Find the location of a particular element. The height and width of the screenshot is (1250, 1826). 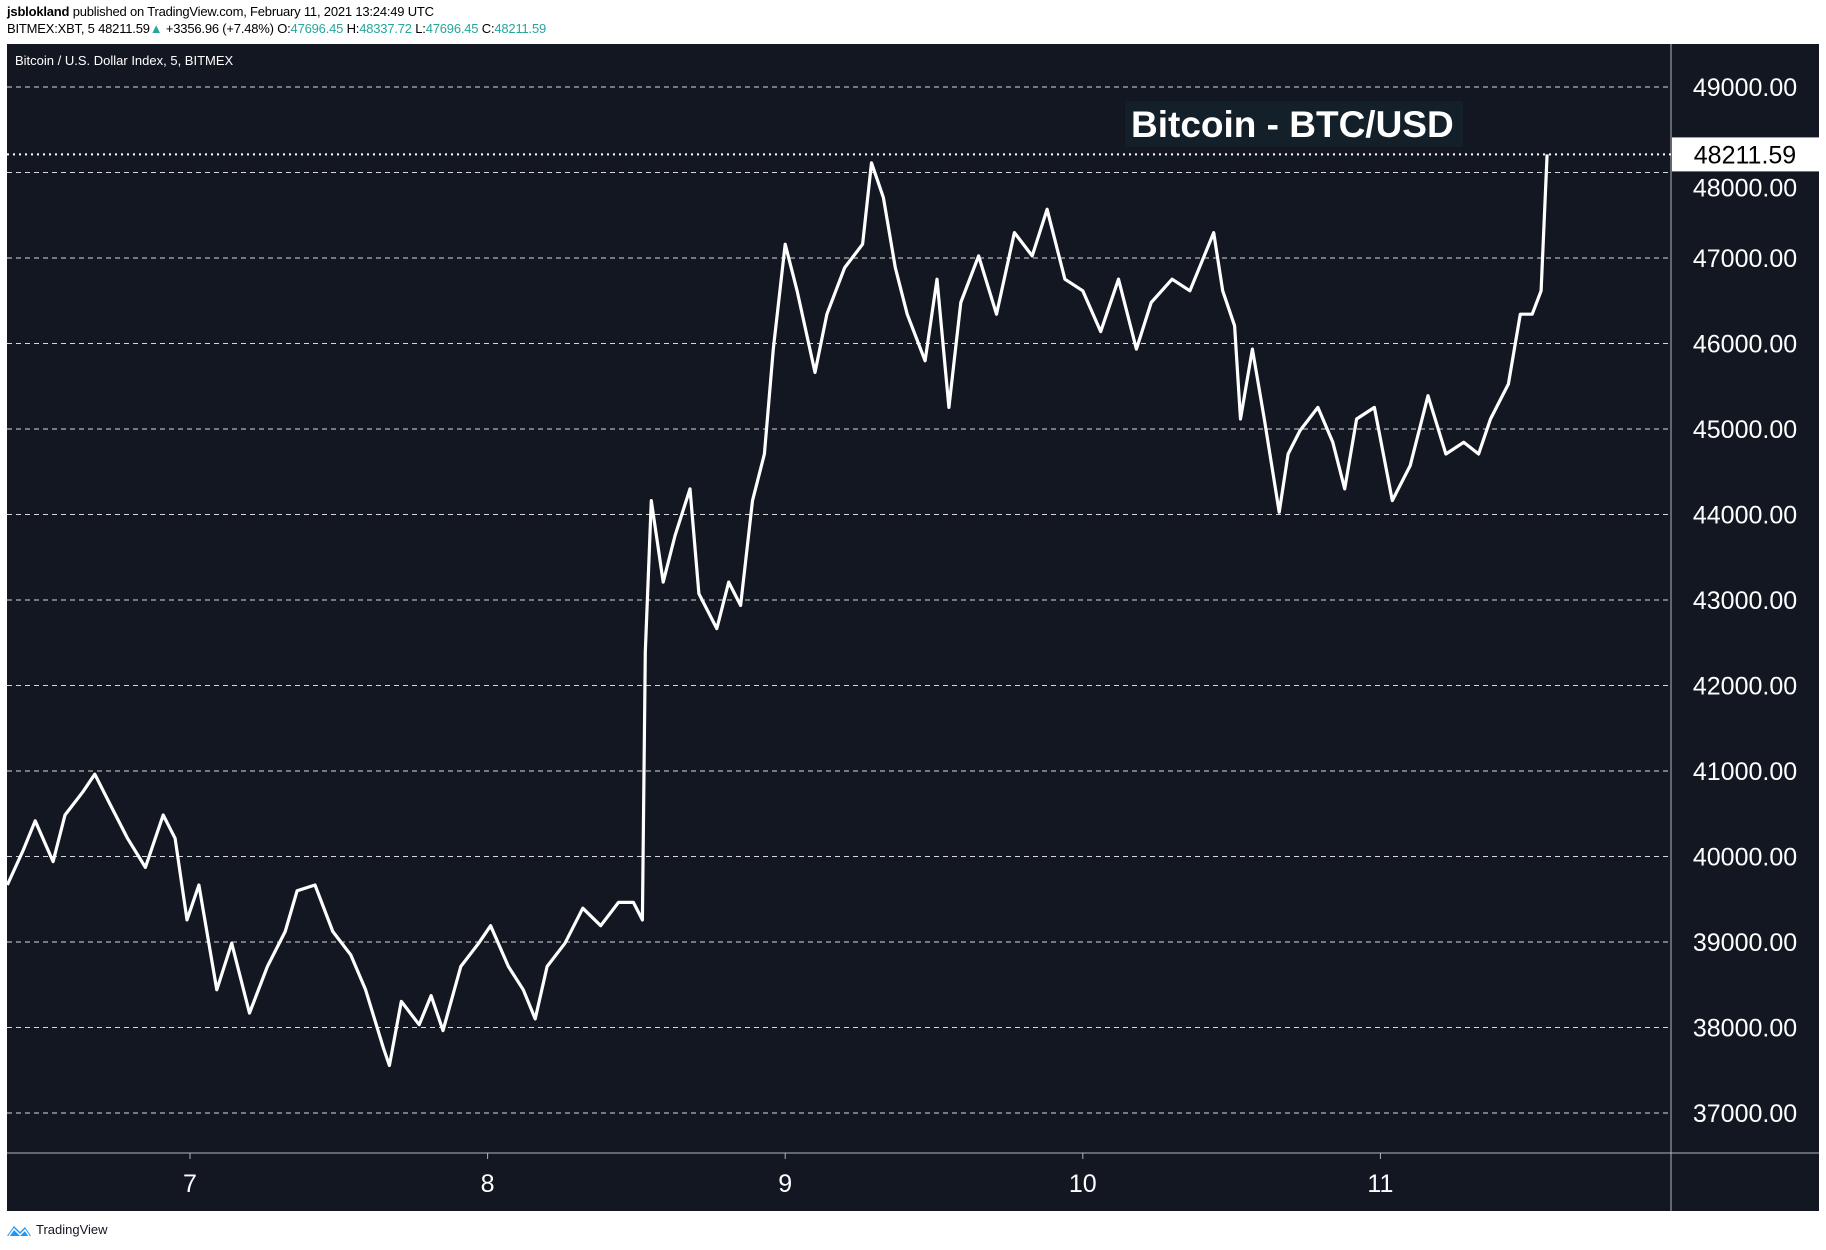

x-tick-label: 7 is located at coordinates (190, 1184).